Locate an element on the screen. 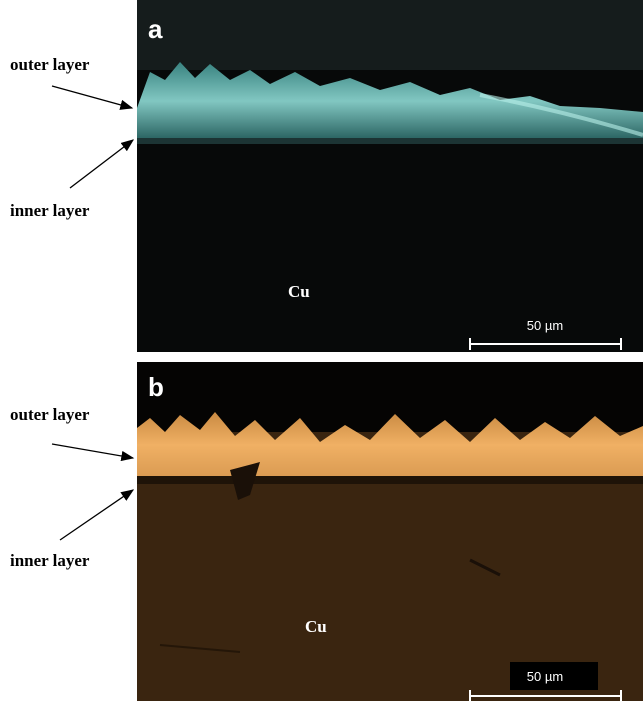  scale-bar-box is located at coordinates (554, 676).